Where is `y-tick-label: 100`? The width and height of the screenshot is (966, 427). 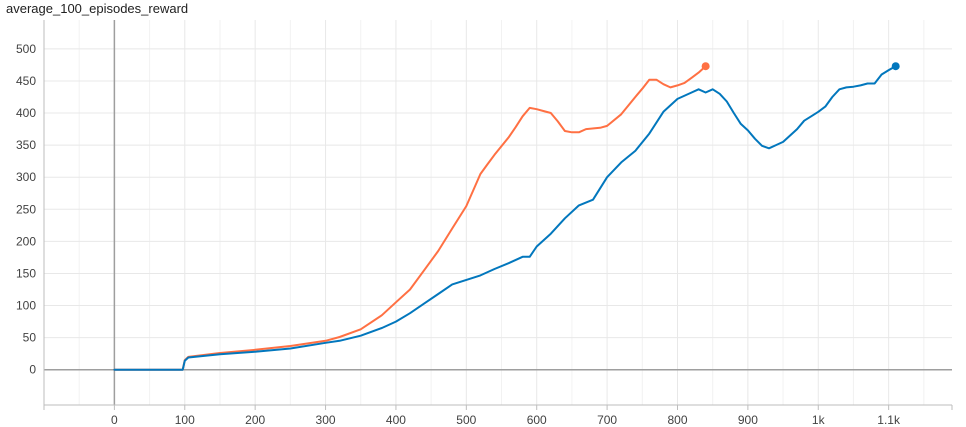 y-tick-label: 100 is located at coordinates (26, 306).